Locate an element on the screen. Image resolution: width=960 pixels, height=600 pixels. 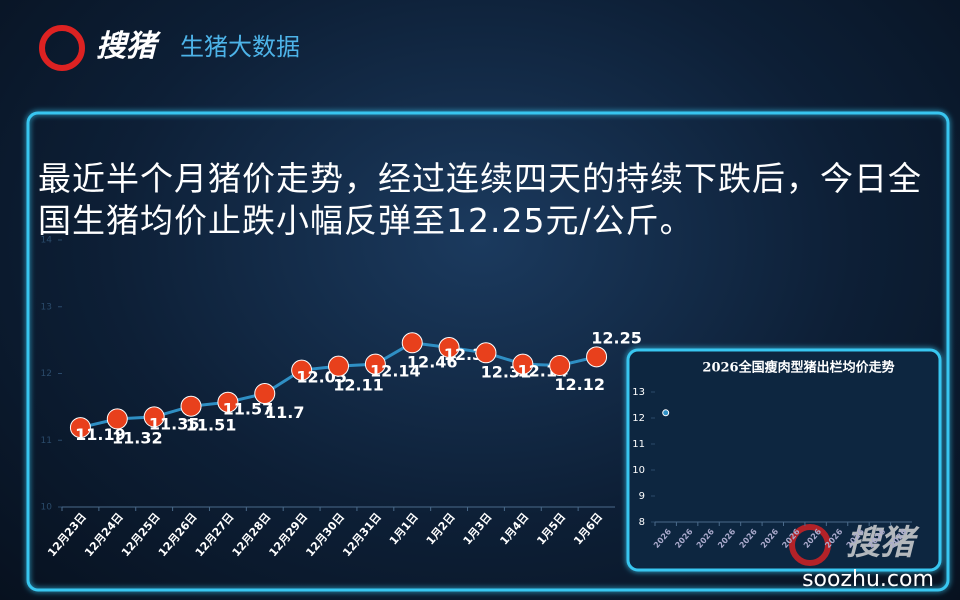
inset-frame is located at coordinates (784, 460).